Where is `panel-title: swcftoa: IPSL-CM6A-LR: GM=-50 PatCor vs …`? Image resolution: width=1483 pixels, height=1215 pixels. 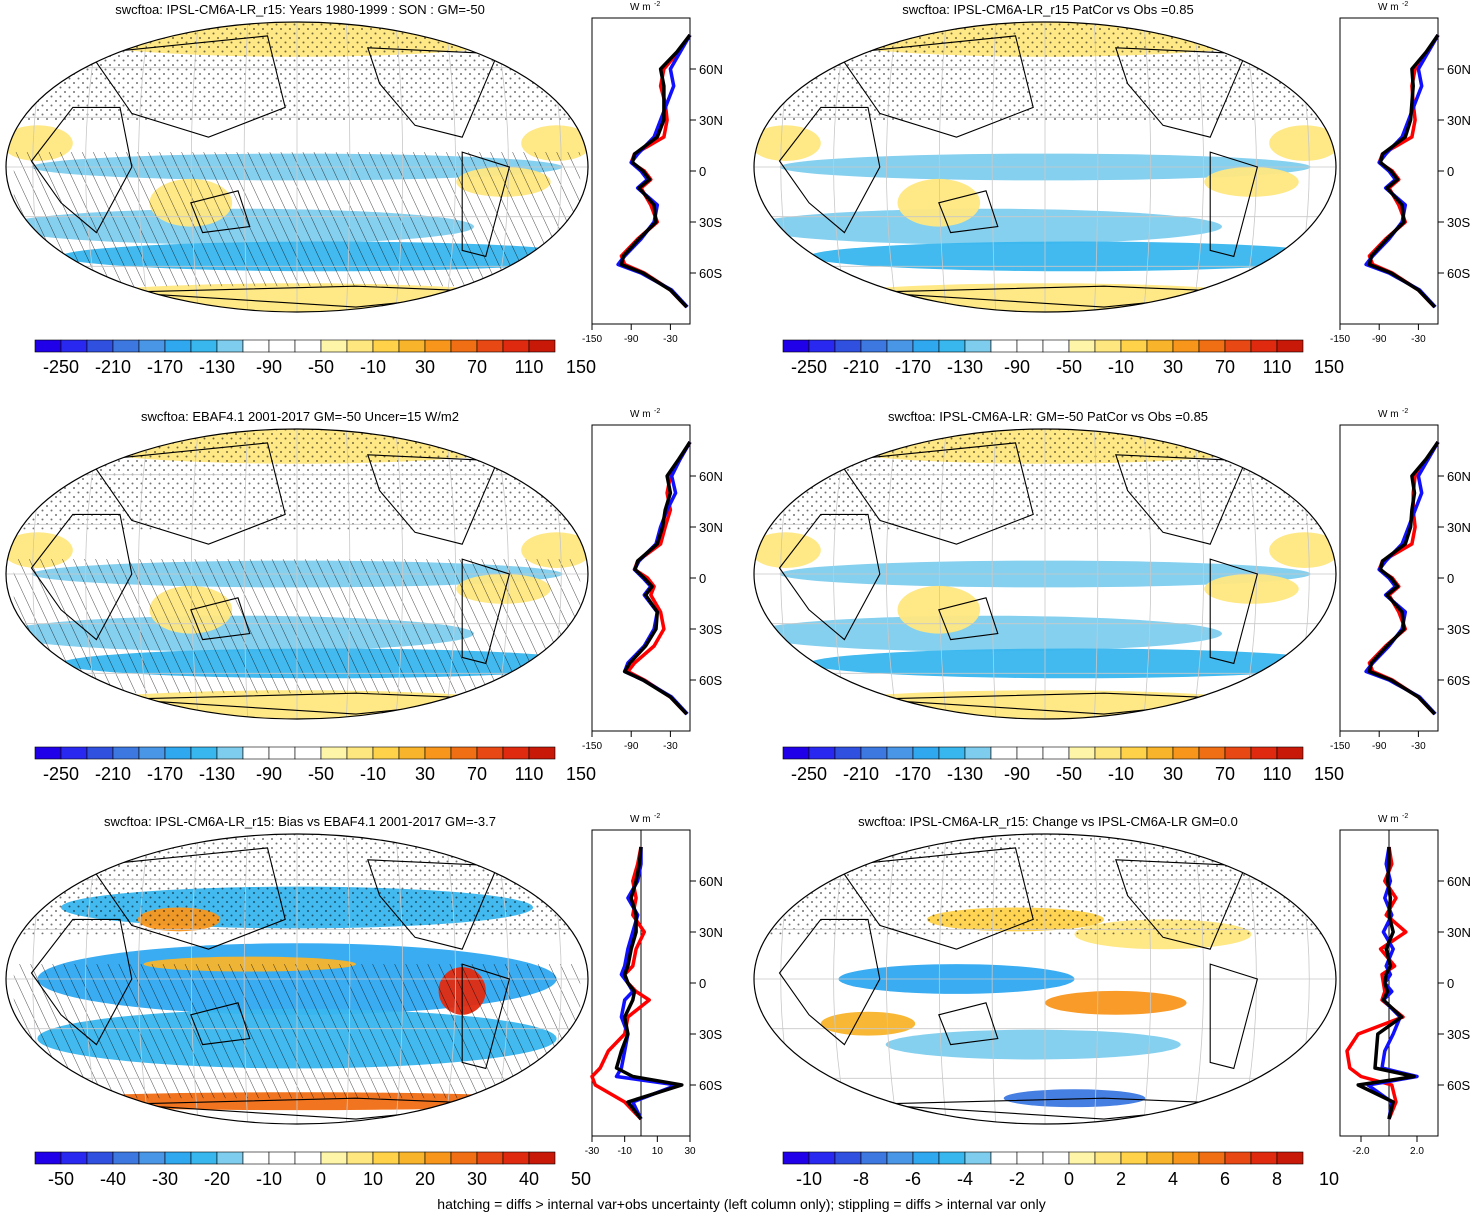 panel-title: swcftoa: IPSL-CM6A-LR: GM=-50 PatCor vs … is located at coordinates (1048, 416).